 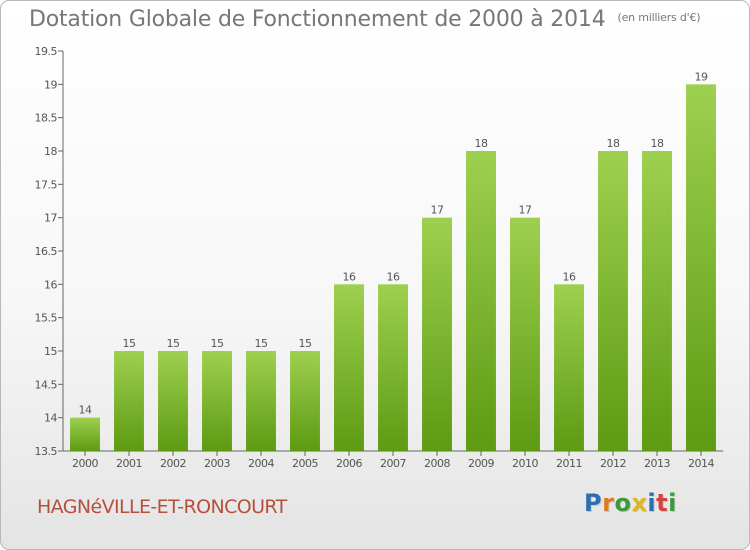 I want to click on x-tick-label: 2007, so click(x=393, y=463).